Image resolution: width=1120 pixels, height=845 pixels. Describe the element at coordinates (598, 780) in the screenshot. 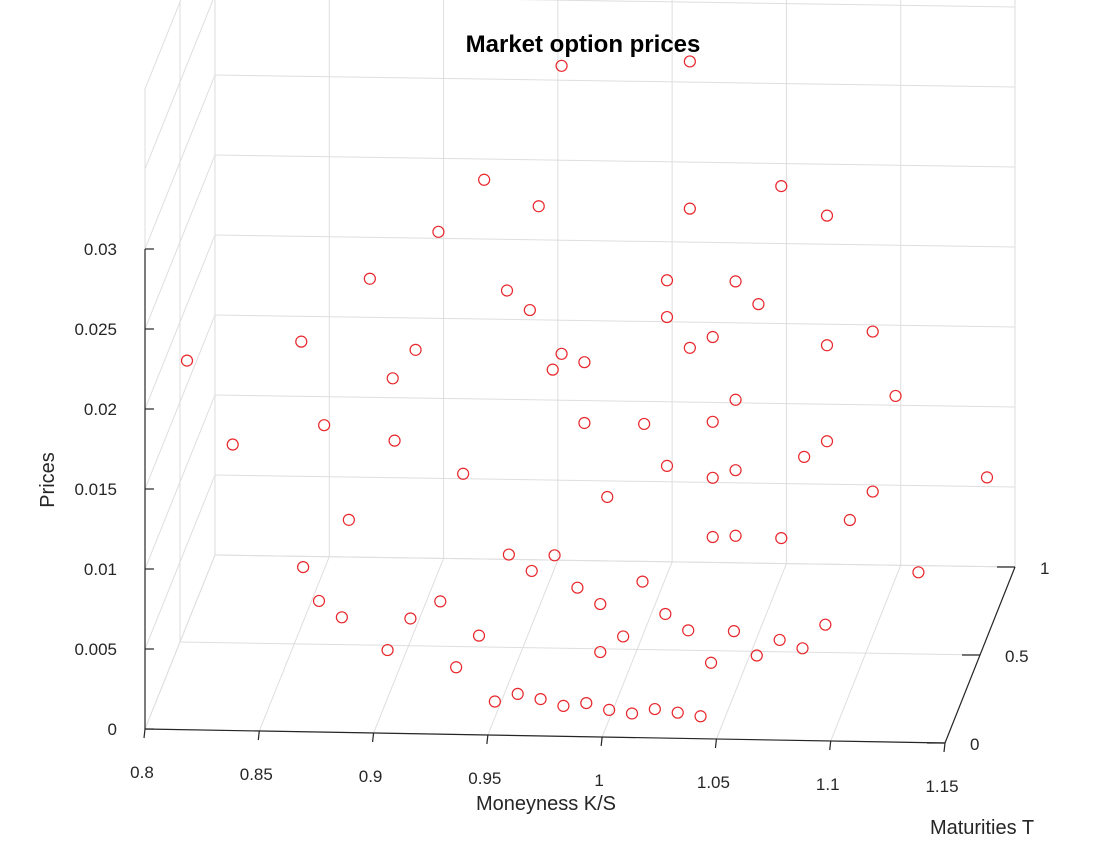

I see `x-tick-label: 1` at that location.